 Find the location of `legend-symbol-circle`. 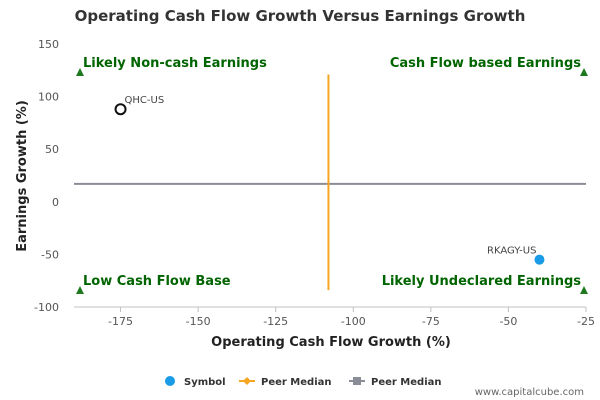

legend-symbol-circle is located at coordinates (170, 381).